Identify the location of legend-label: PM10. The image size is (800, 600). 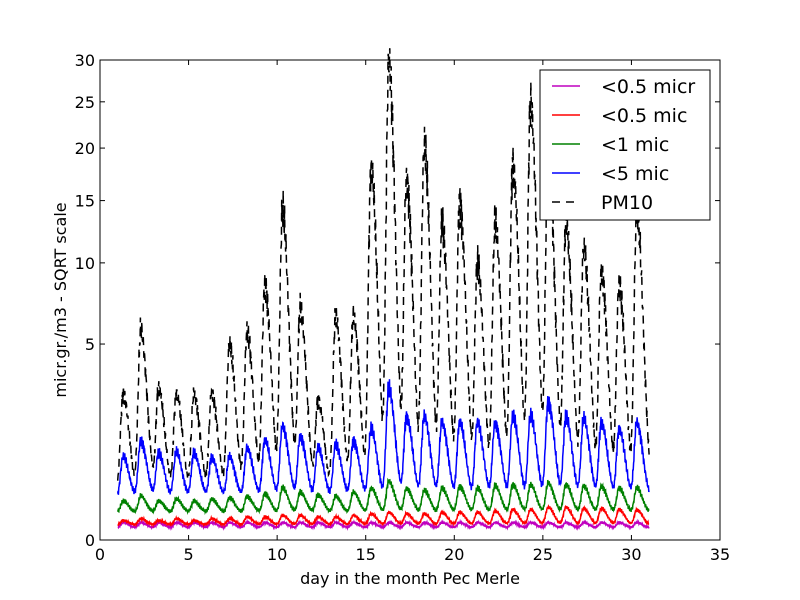
(627, 203).